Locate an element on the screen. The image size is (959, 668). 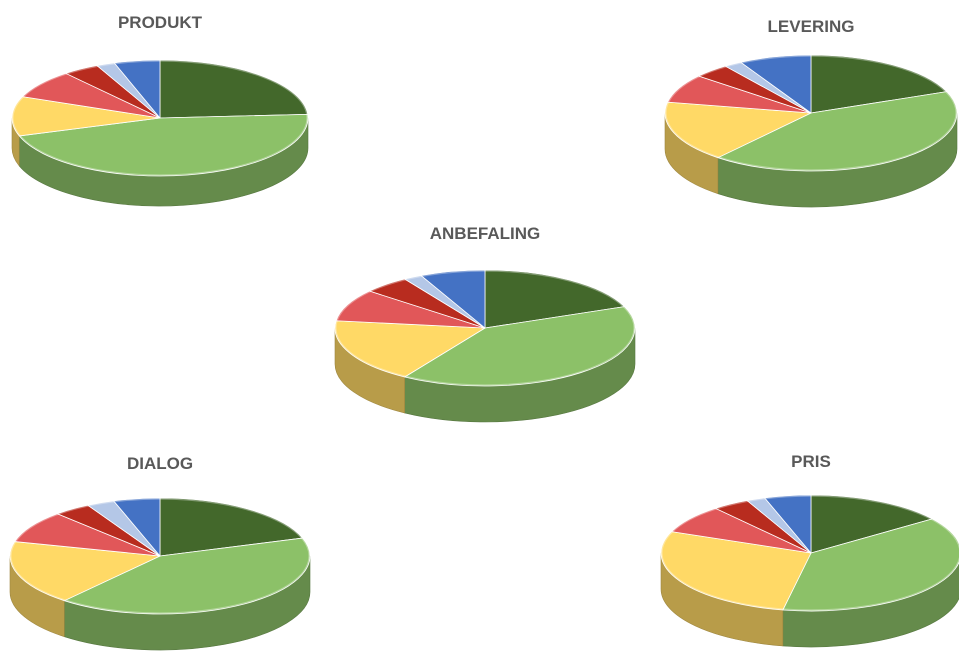
pie-chart-pris: PRIS is located at coordinates (809, 550).